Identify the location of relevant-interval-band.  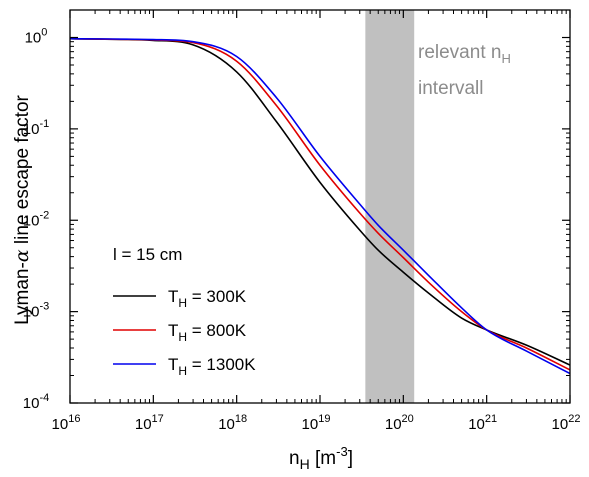
(390, 206).